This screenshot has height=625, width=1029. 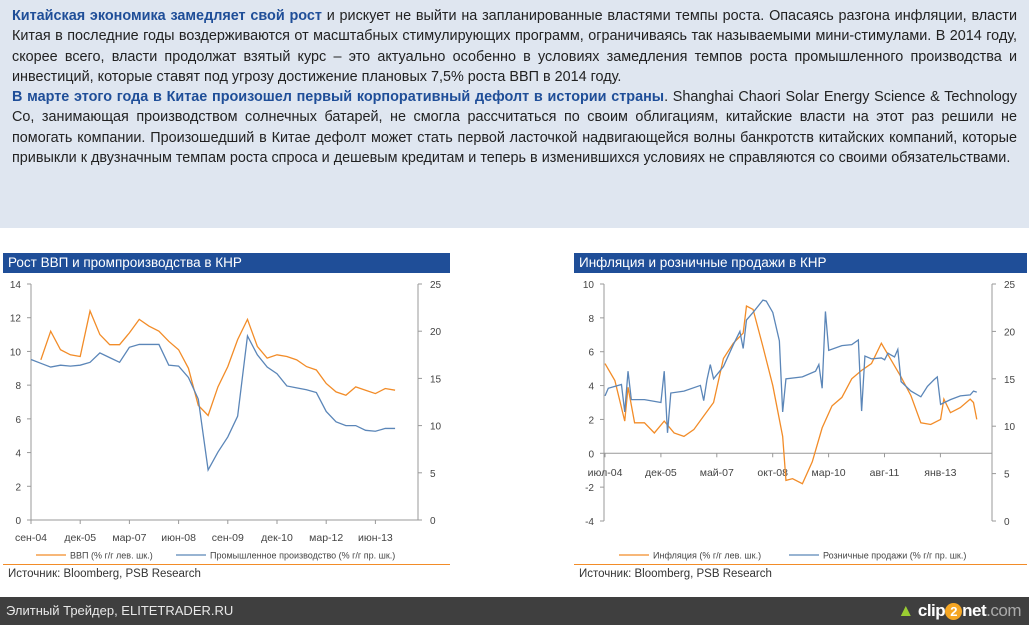 I want to click on chart-title: Рост ВВП и промпроизводства в КНР, so click(x=226, y=263).